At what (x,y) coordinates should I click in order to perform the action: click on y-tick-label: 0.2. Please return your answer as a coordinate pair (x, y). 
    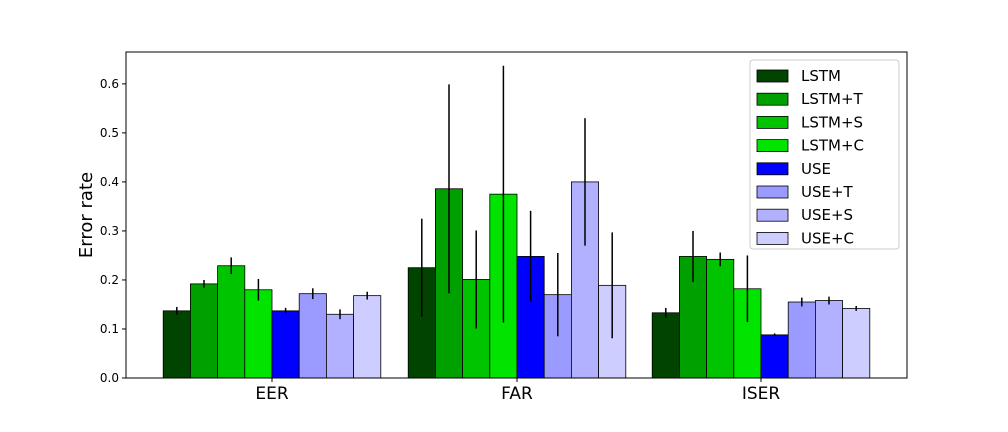
    Looking at the image, I should click on (109, 280).